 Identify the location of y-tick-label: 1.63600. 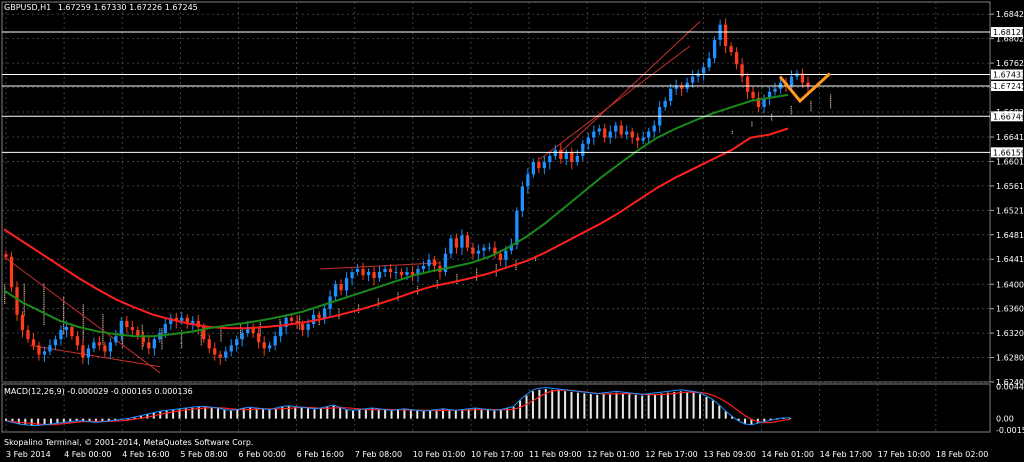
(1010, 309).